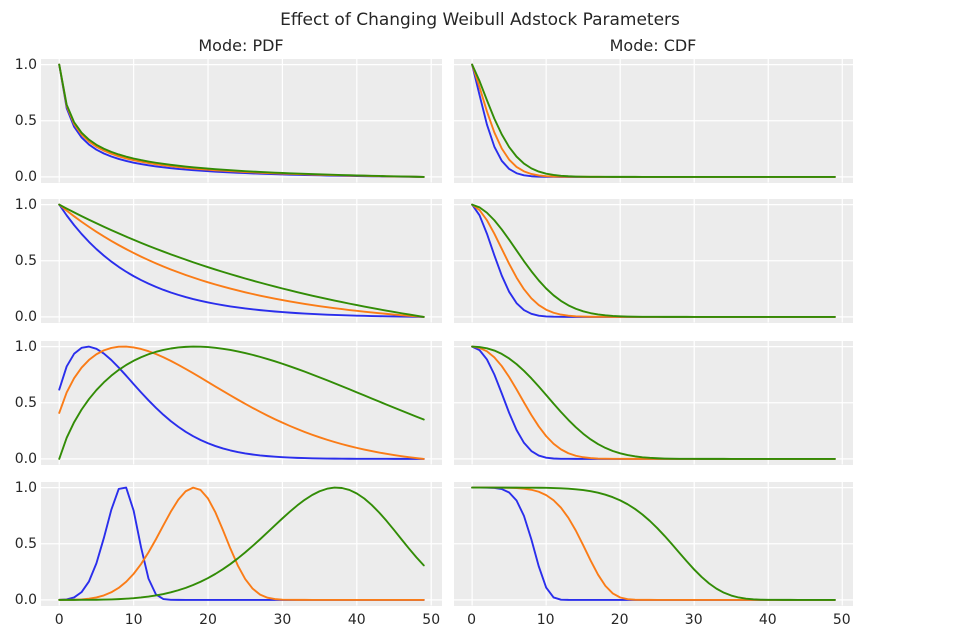 This screenshot has width=960, height=640. I want to click on curve-cdf-shape-1-scale=40, so click(653, 260).